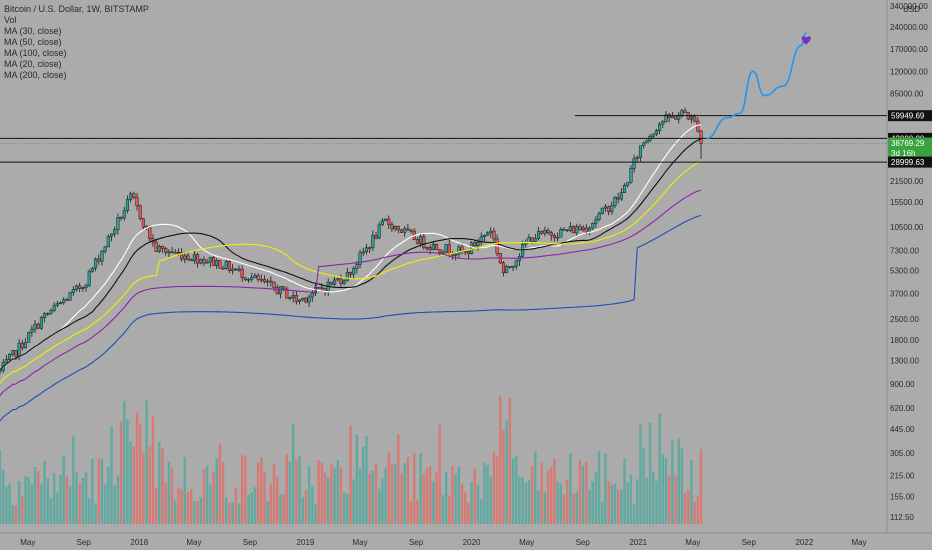 The image size is (932, 550). What do you see at coordinates (35, 75) in the screenshot?
I see `indicator-ma-200: MA (200, close)` at bounding box center [35, 75].